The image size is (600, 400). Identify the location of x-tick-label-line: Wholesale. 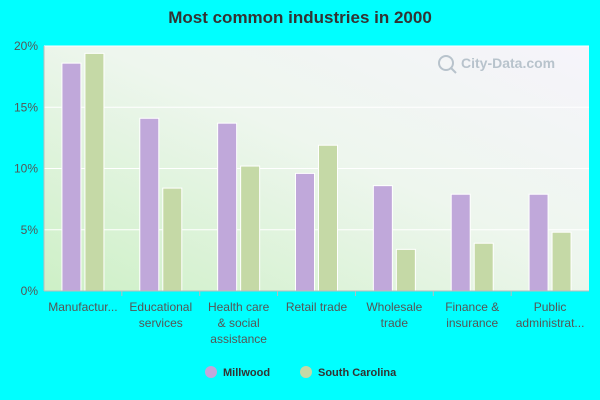
(394, 307).